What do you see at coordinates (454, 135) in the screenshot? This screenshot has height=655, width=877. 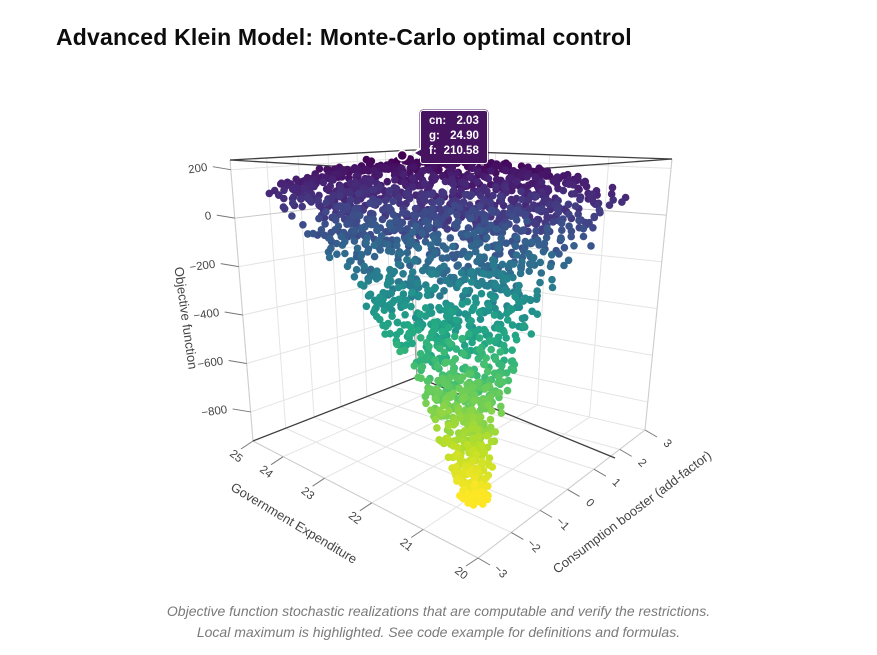 I see `tooltip-row-g: g: 24.90` at bounding box center [454, 135].